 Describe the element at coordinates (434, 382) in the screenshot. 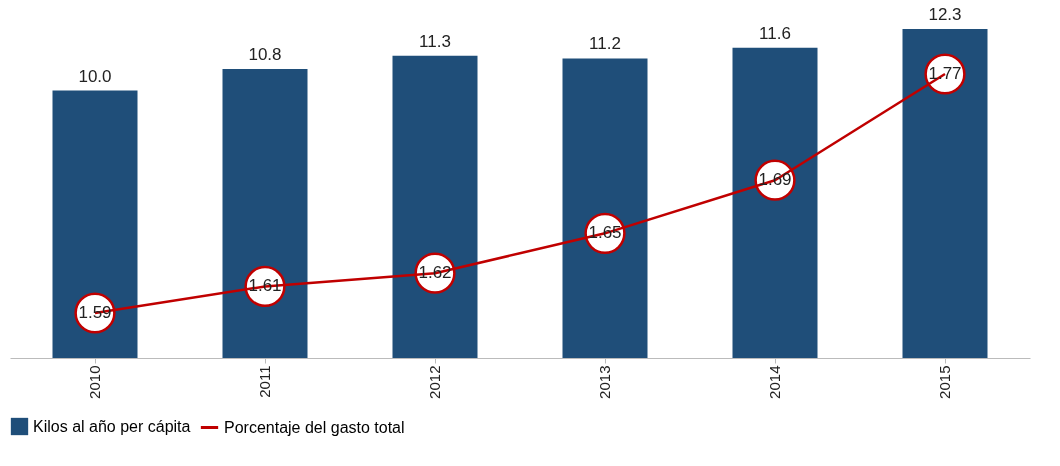

I see `x-tick-label: 2012` at that location.